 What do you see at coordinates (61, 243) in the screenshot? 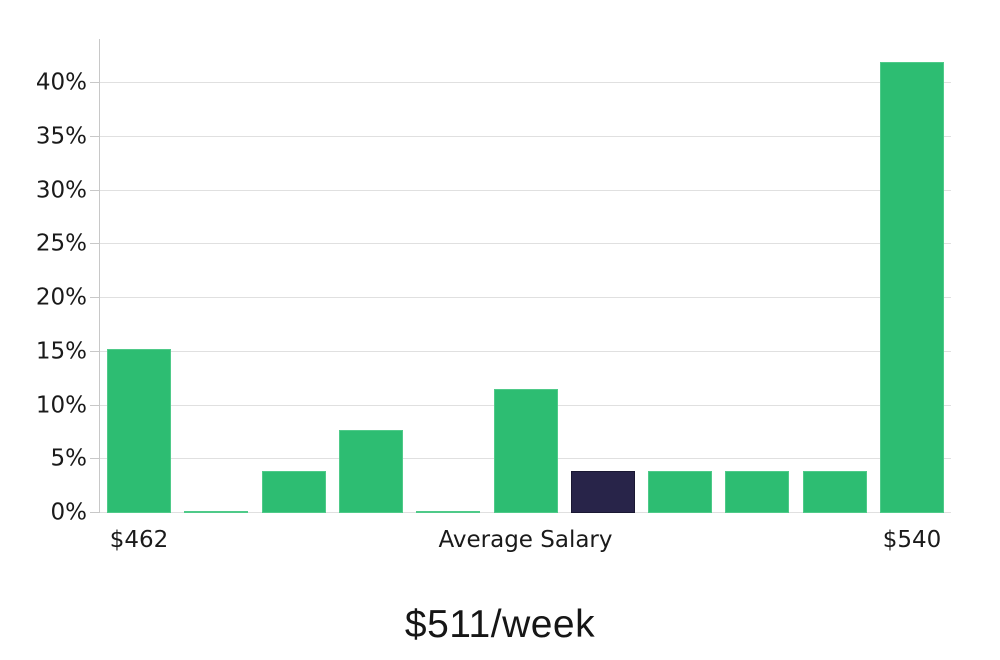
I see `y-axis-label: 25%` at bounding box center [61, 243].